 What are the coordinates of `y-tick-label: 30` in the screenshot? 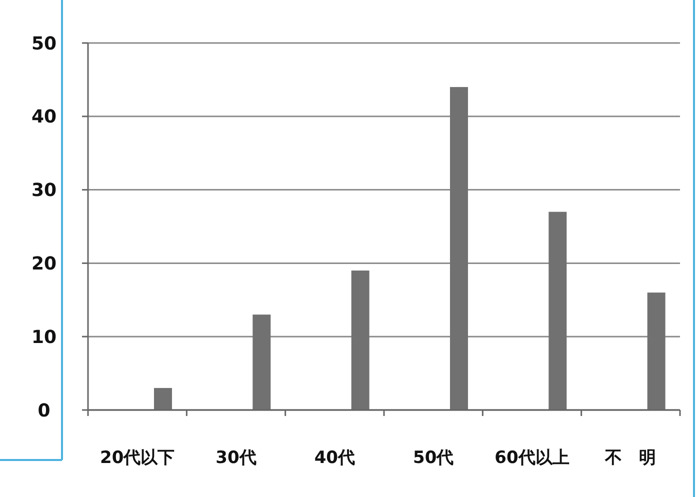 It's located at (44, 191).